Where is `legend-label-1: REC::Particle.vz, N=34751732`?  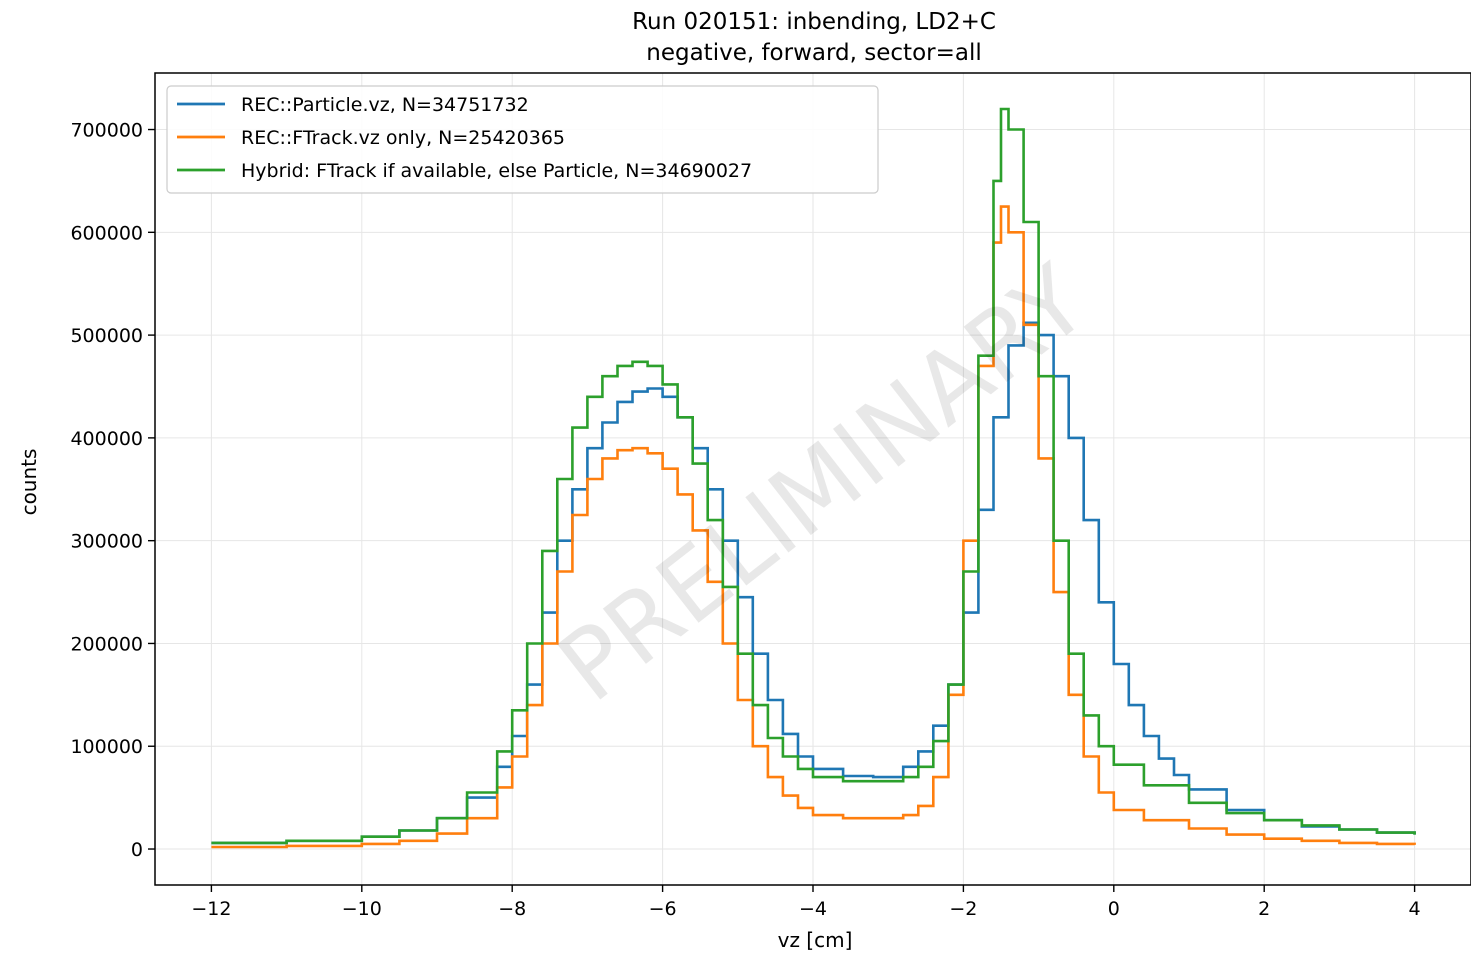 legend-label-1: REC::Particle.vz, N=34751732 is located at coordinates (385, 105).